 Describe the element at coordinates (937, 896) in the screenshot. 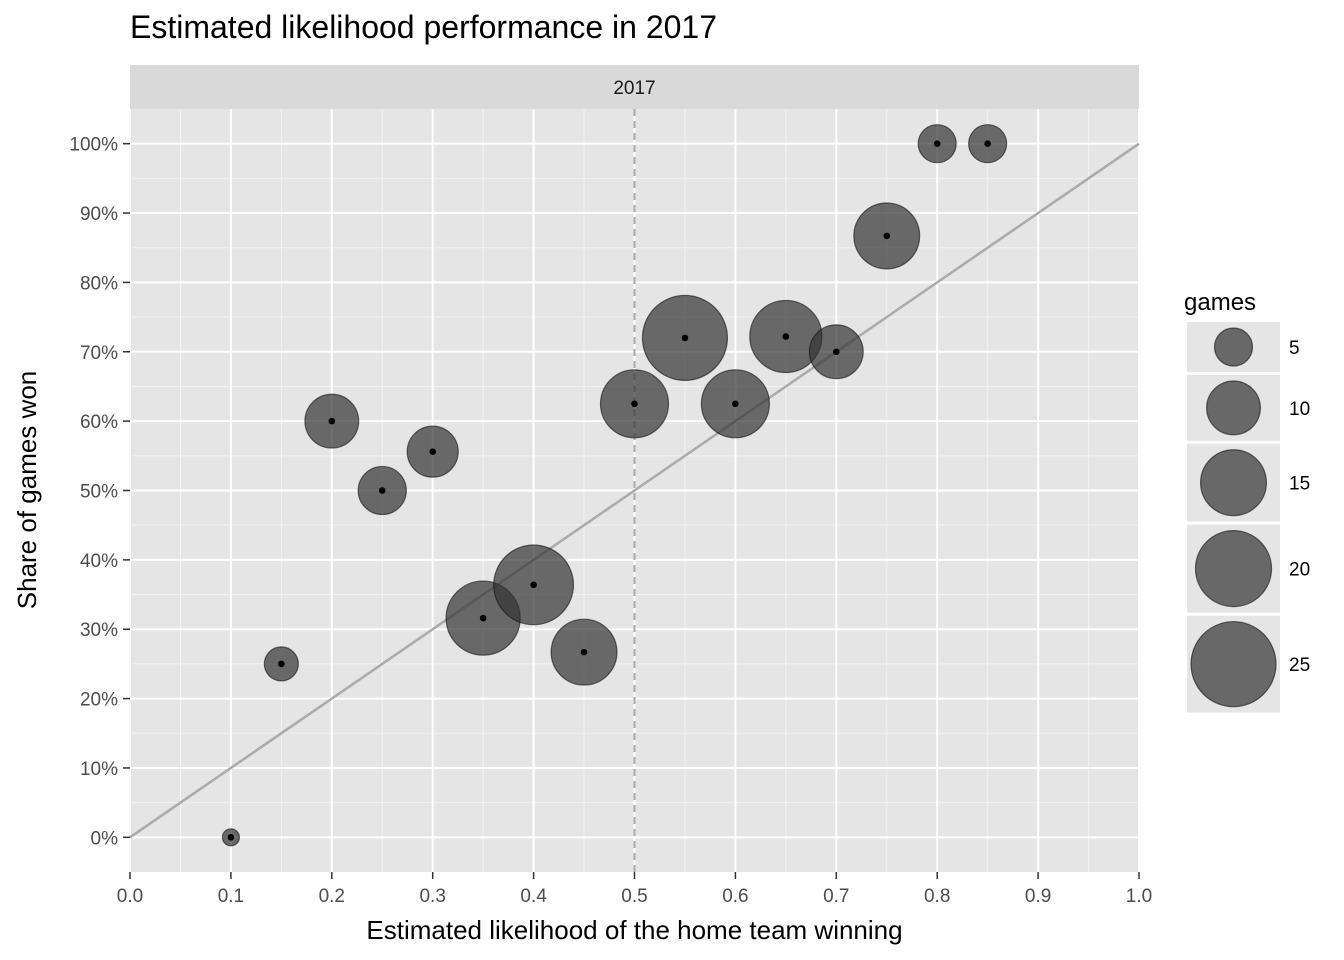

I see `x-tick-label: 0.8` at that location.